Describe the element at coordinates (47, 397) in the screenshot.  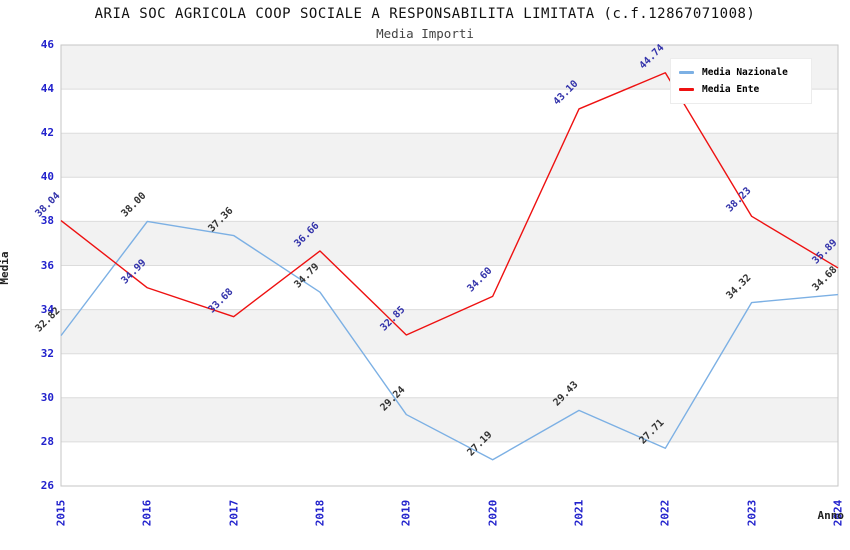
I see `y-tick-label: 30` at that location.